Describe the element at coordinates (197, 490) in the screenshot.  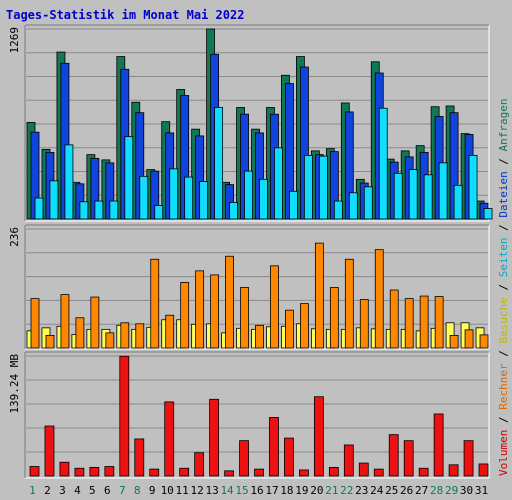
I see `x-tick-label: 12` at that location.